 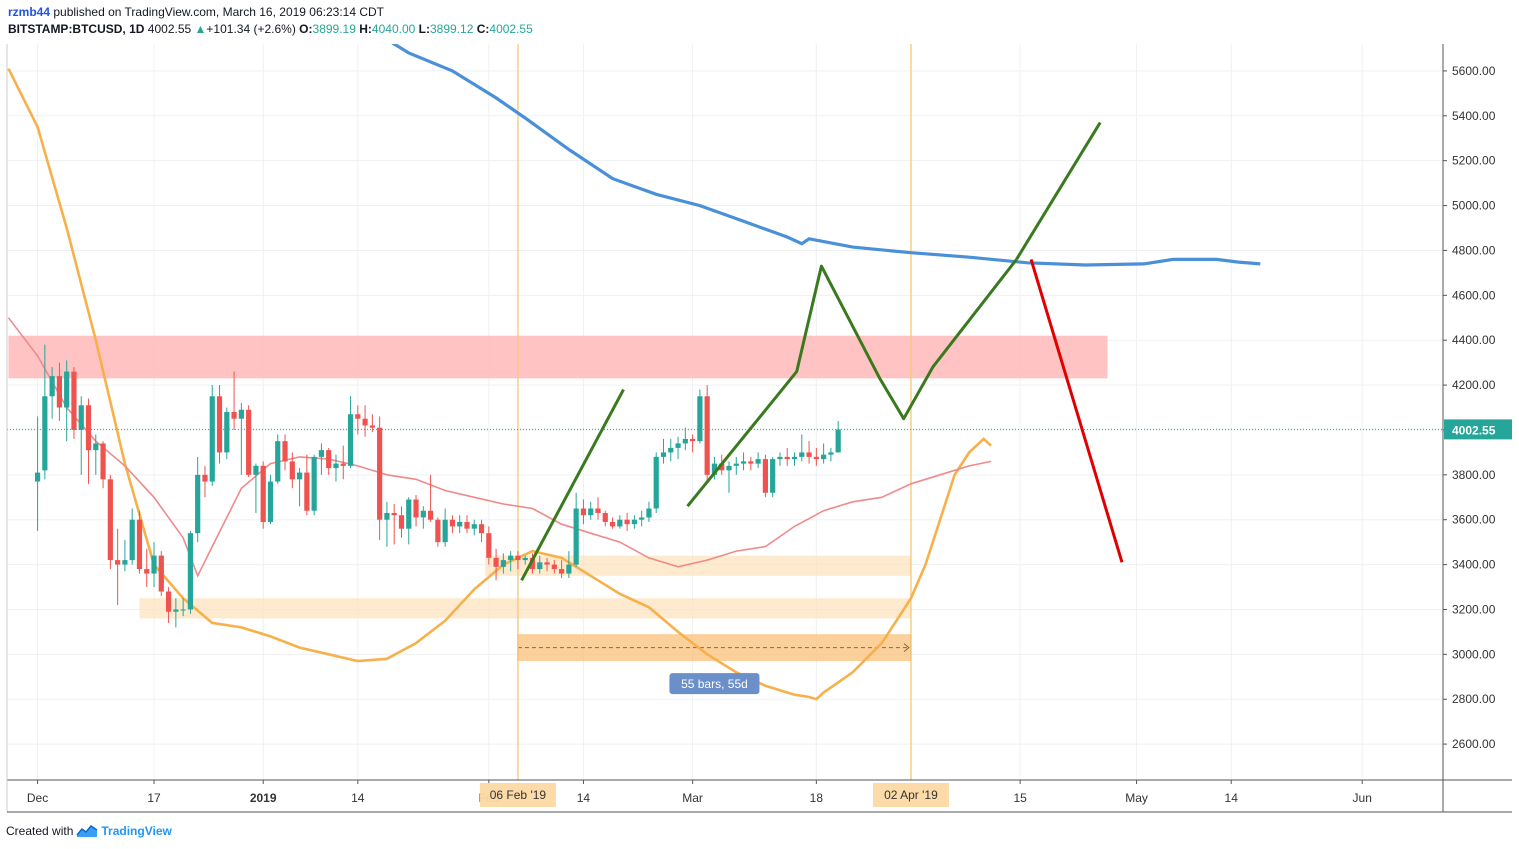 I want to click on x-tick-label: Mar, so click(x=692, y=798).